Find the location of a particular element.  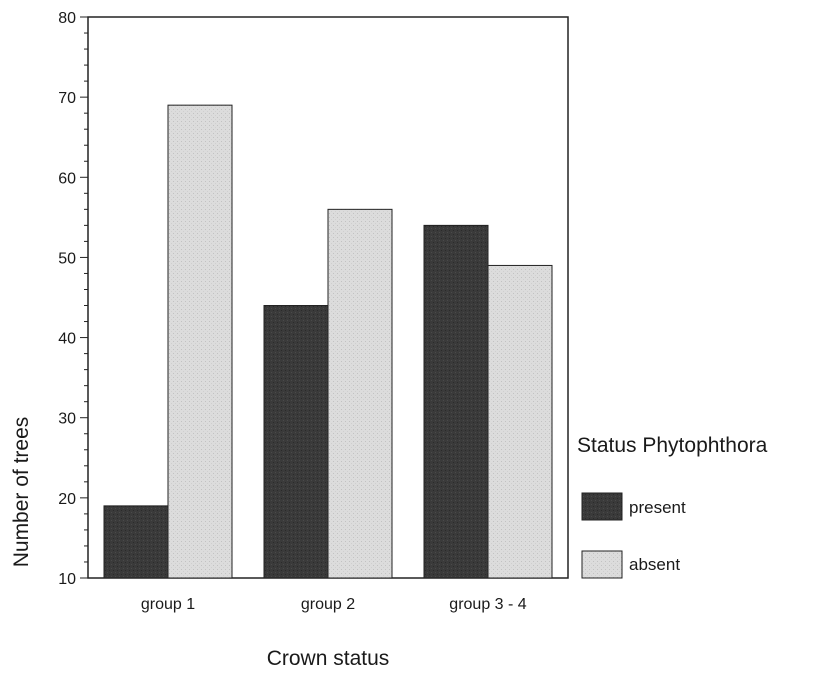

x-category-label: group 2 is located at coordinates (328, 604).